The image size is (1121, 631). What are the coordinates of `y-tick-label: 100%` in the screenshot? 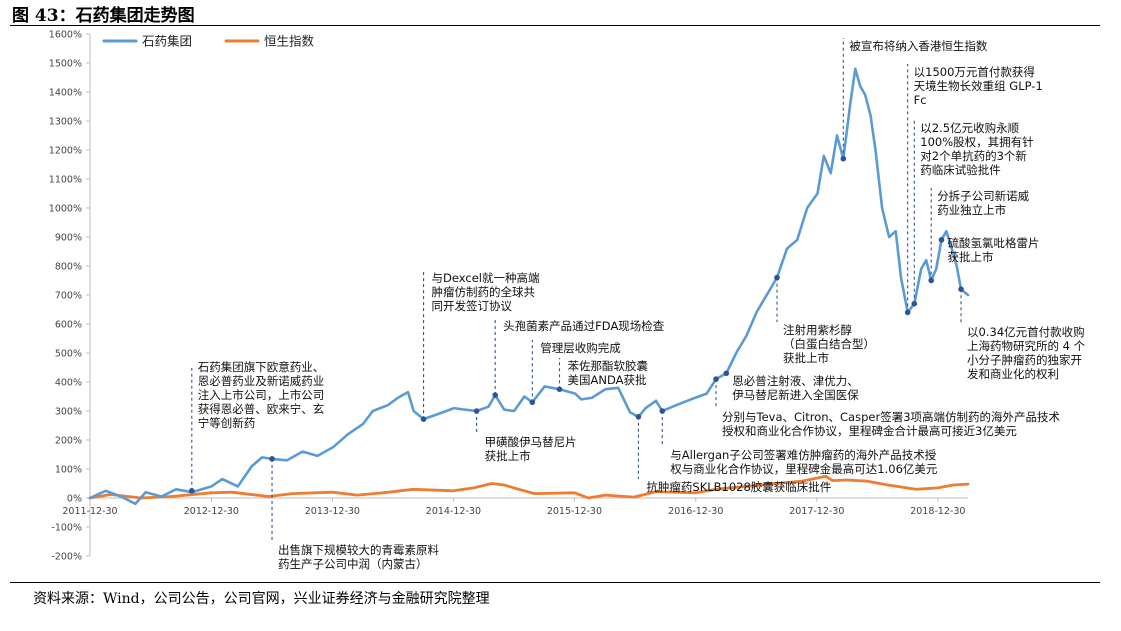 It's located at (68, 470).